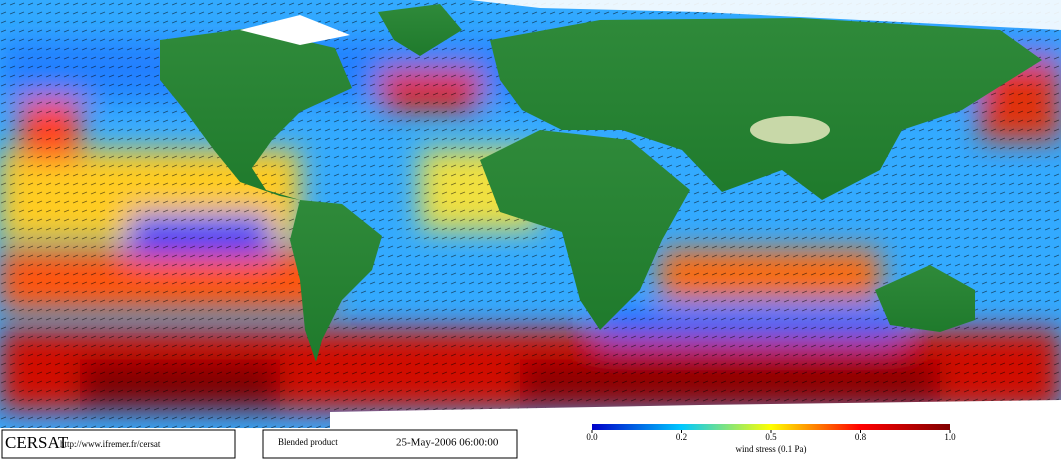 The height and width of the screenshot is (462, 1061). Describe the element at coordinates (336, 281) in the screenshot. I see `south-america` at that location.